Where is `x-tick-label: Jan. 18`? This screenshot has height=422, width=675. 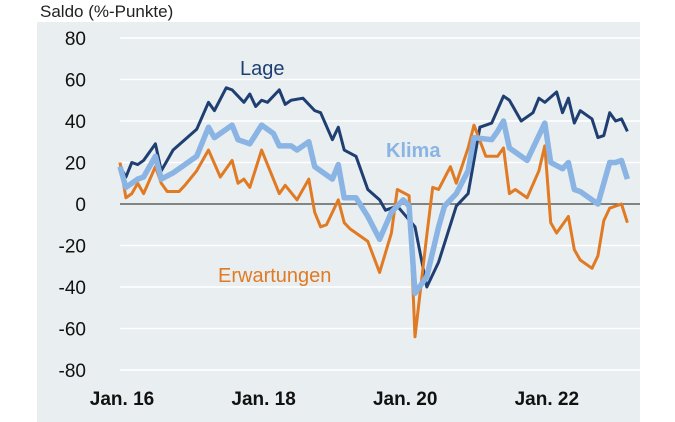
x-tick-label: Jan. 18 is located at coordinates (263, 399).